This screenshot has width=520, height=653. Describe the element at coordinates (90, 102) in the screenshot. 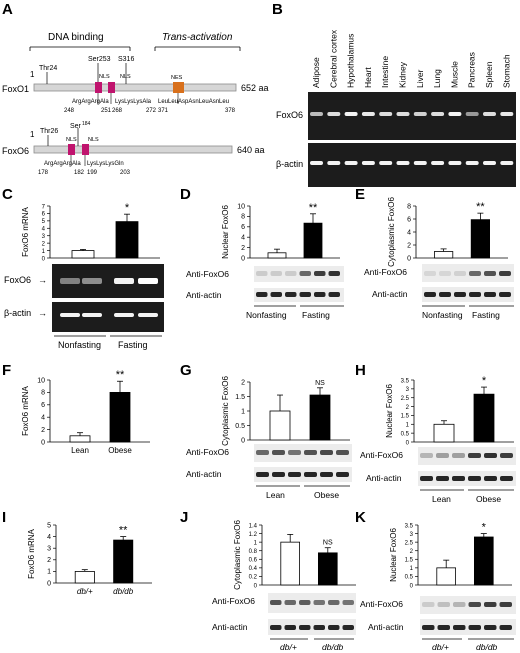

I see `foxo1-motif-1: ArgArgArgAla` at that location.